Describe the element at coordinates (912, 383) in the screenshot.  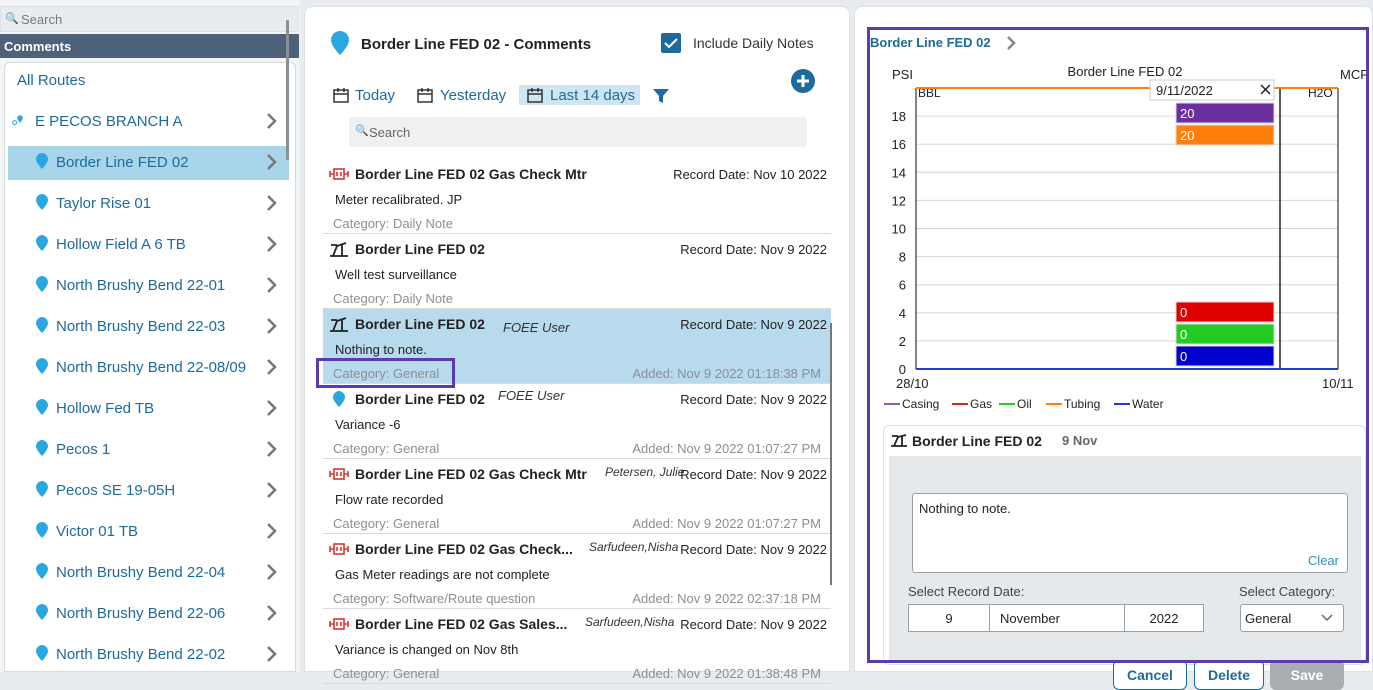
I see `x-tick-label: 28/10` at that location.